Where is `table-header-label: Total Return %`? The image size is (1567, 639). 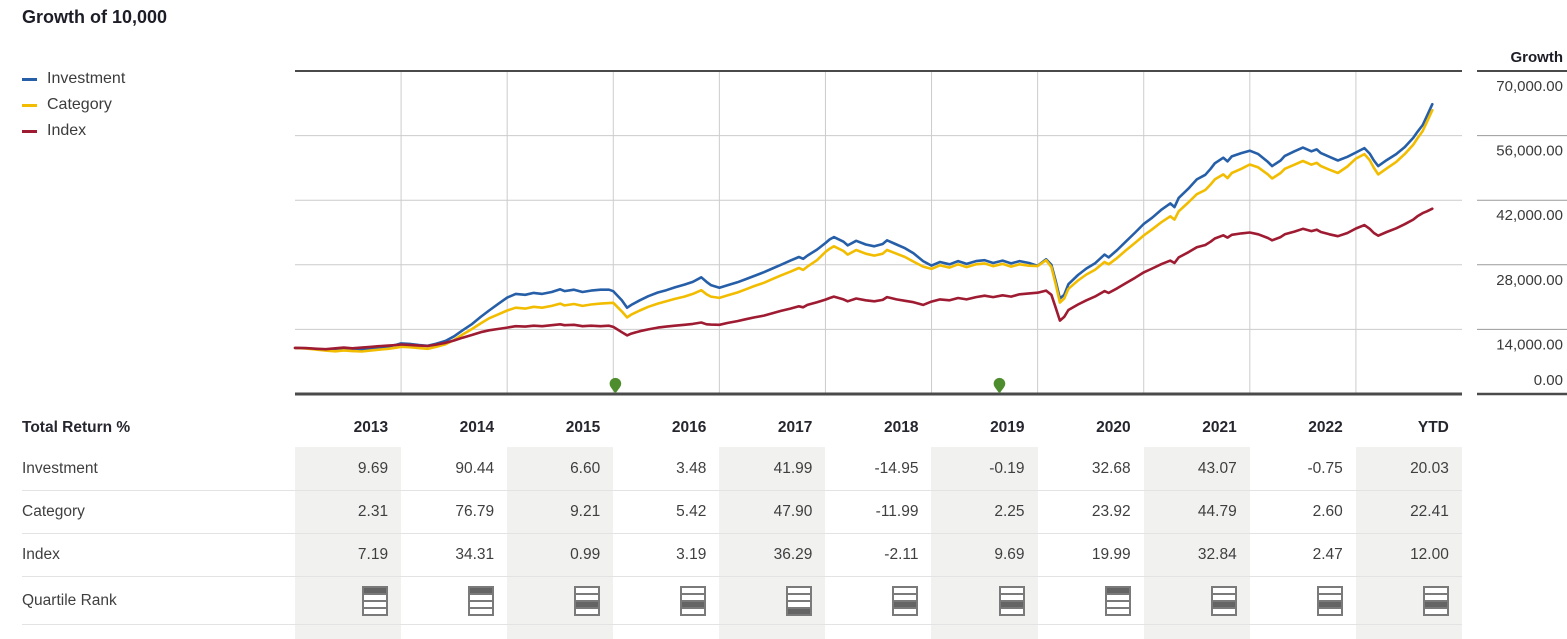 table-header-label: Total Return % is located at coordinates (76, 427).